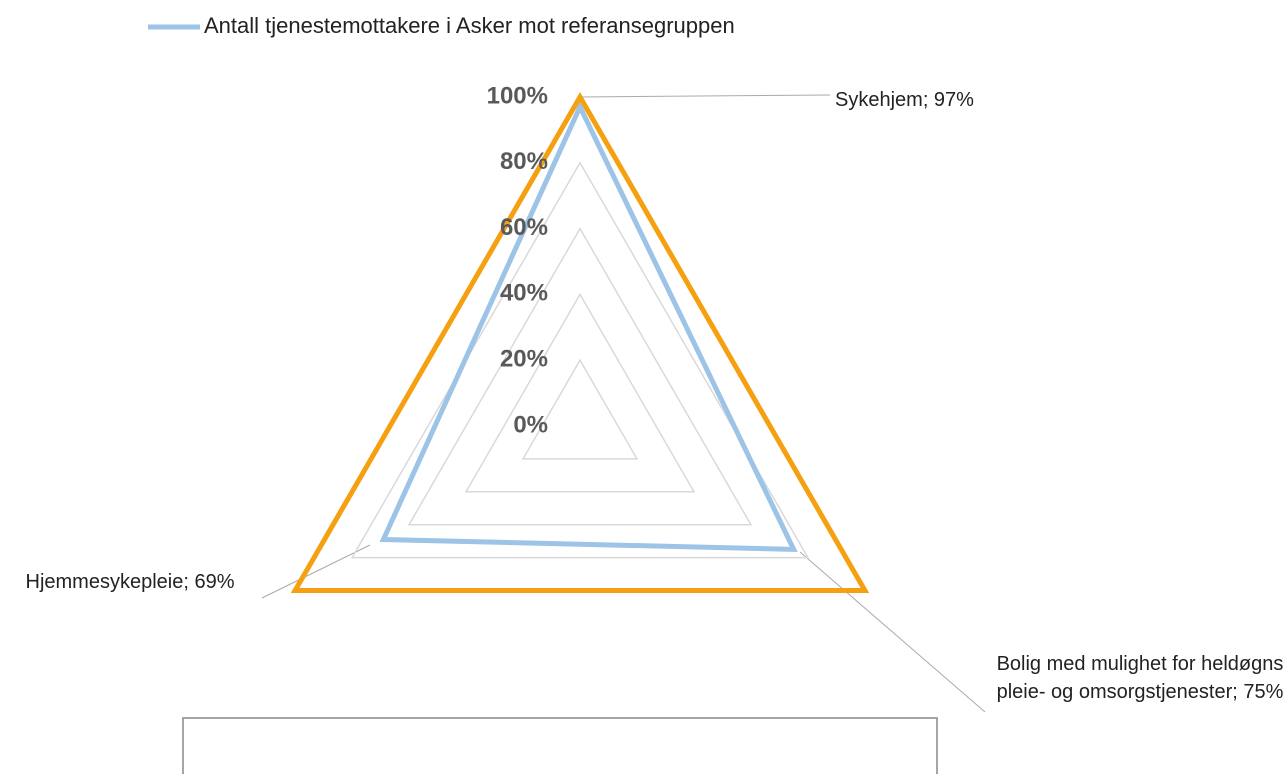 The width and height of the screenshot is (1286, 774). Describe the element at coordinates (524, 293) in the screenshot. I see `tick-label: 40%` at that location.